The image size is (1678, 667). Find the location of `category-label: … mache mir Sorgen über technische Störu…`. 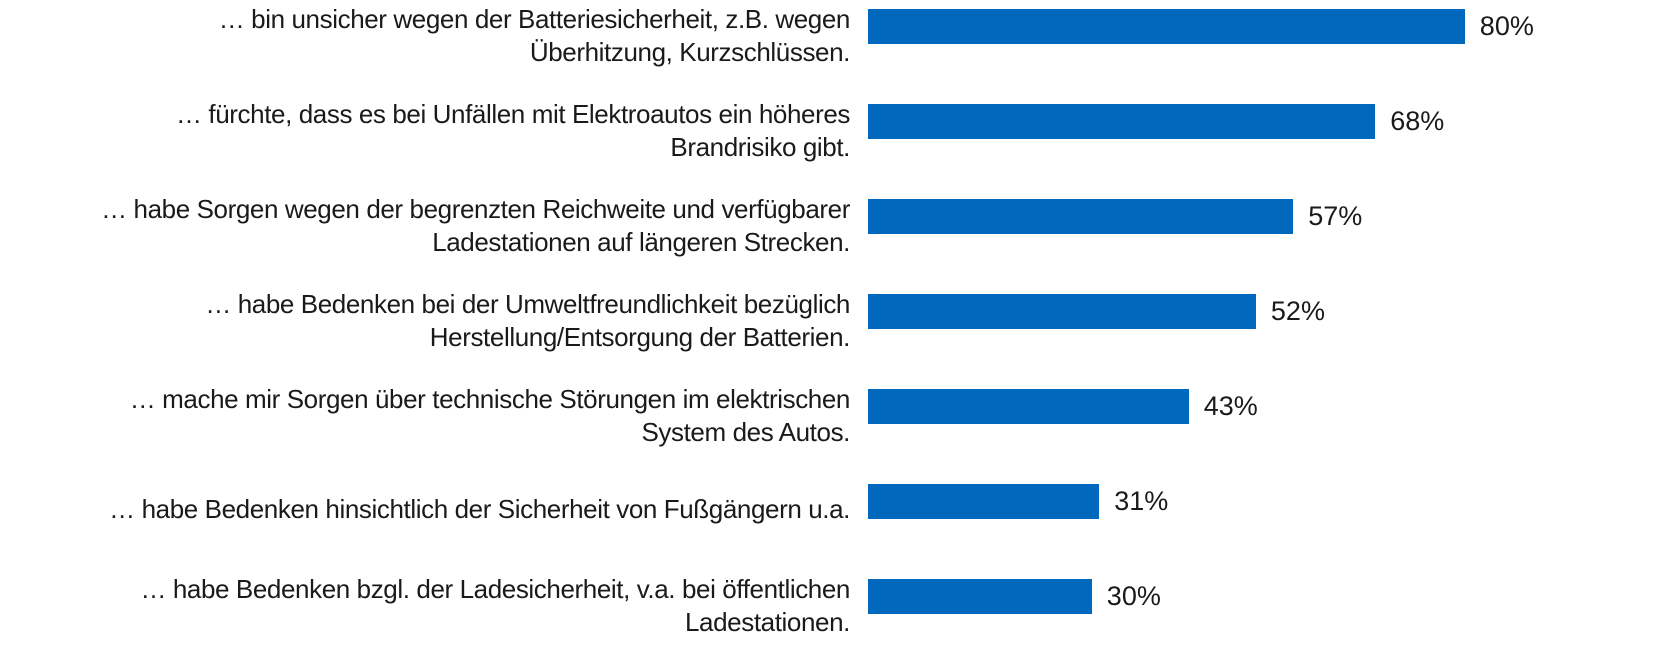

category-label: … mache mir Sorgen über technische Störu… is located at coordinates (490, 415).